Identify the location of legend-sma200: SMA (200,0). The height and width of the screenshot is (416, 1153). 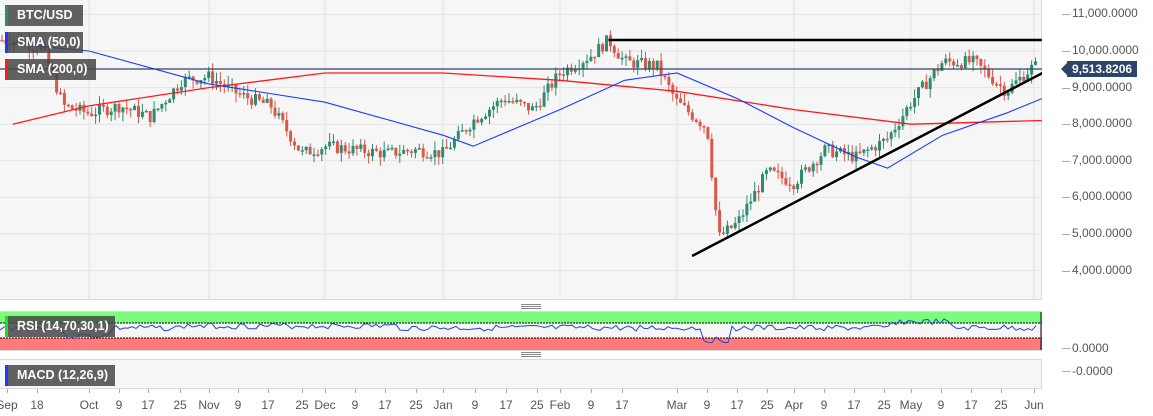
(50, 69).